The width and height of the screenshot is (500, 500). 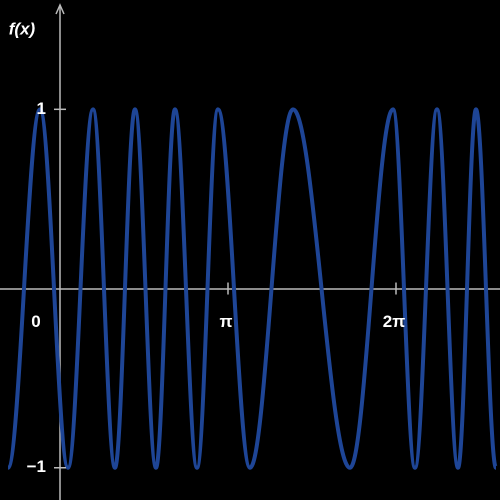 What do you see at coordinates (41, 108) in the screenshot?
I see `y-tick-label: 1` at bounding box center [41, 108].